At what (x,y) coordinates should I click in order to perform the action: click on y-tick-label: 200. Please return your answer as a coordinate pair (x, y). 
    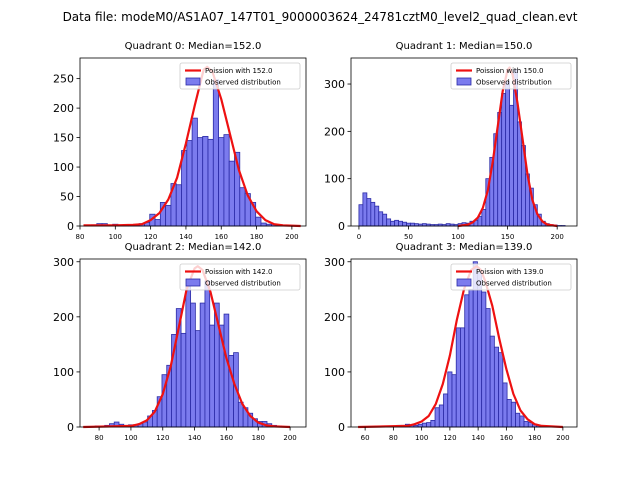
    Looking at the image, I should click on (334, 317).